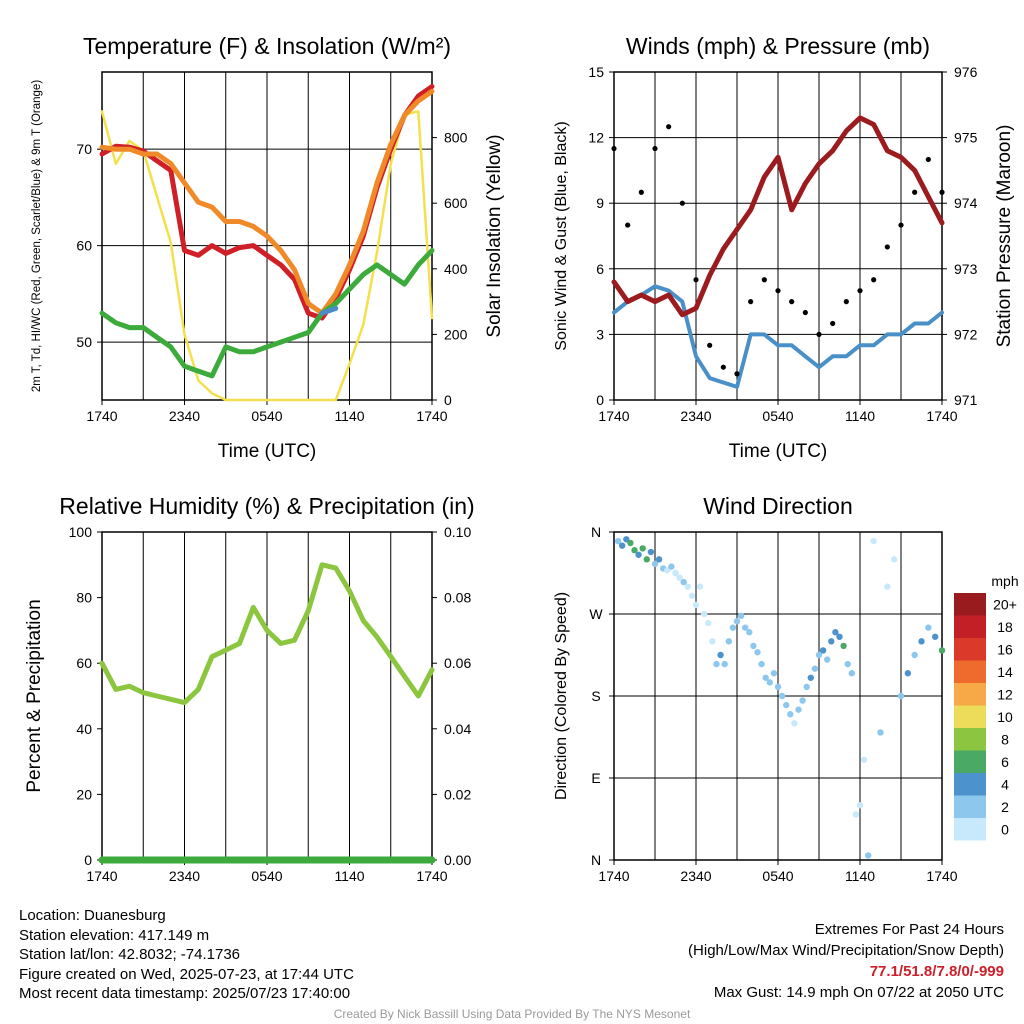 The height and width of the screenshot is (1024, 1024). I want to click on y2-axis-label: Solar Insolation (Yellow), so click(494, 235).